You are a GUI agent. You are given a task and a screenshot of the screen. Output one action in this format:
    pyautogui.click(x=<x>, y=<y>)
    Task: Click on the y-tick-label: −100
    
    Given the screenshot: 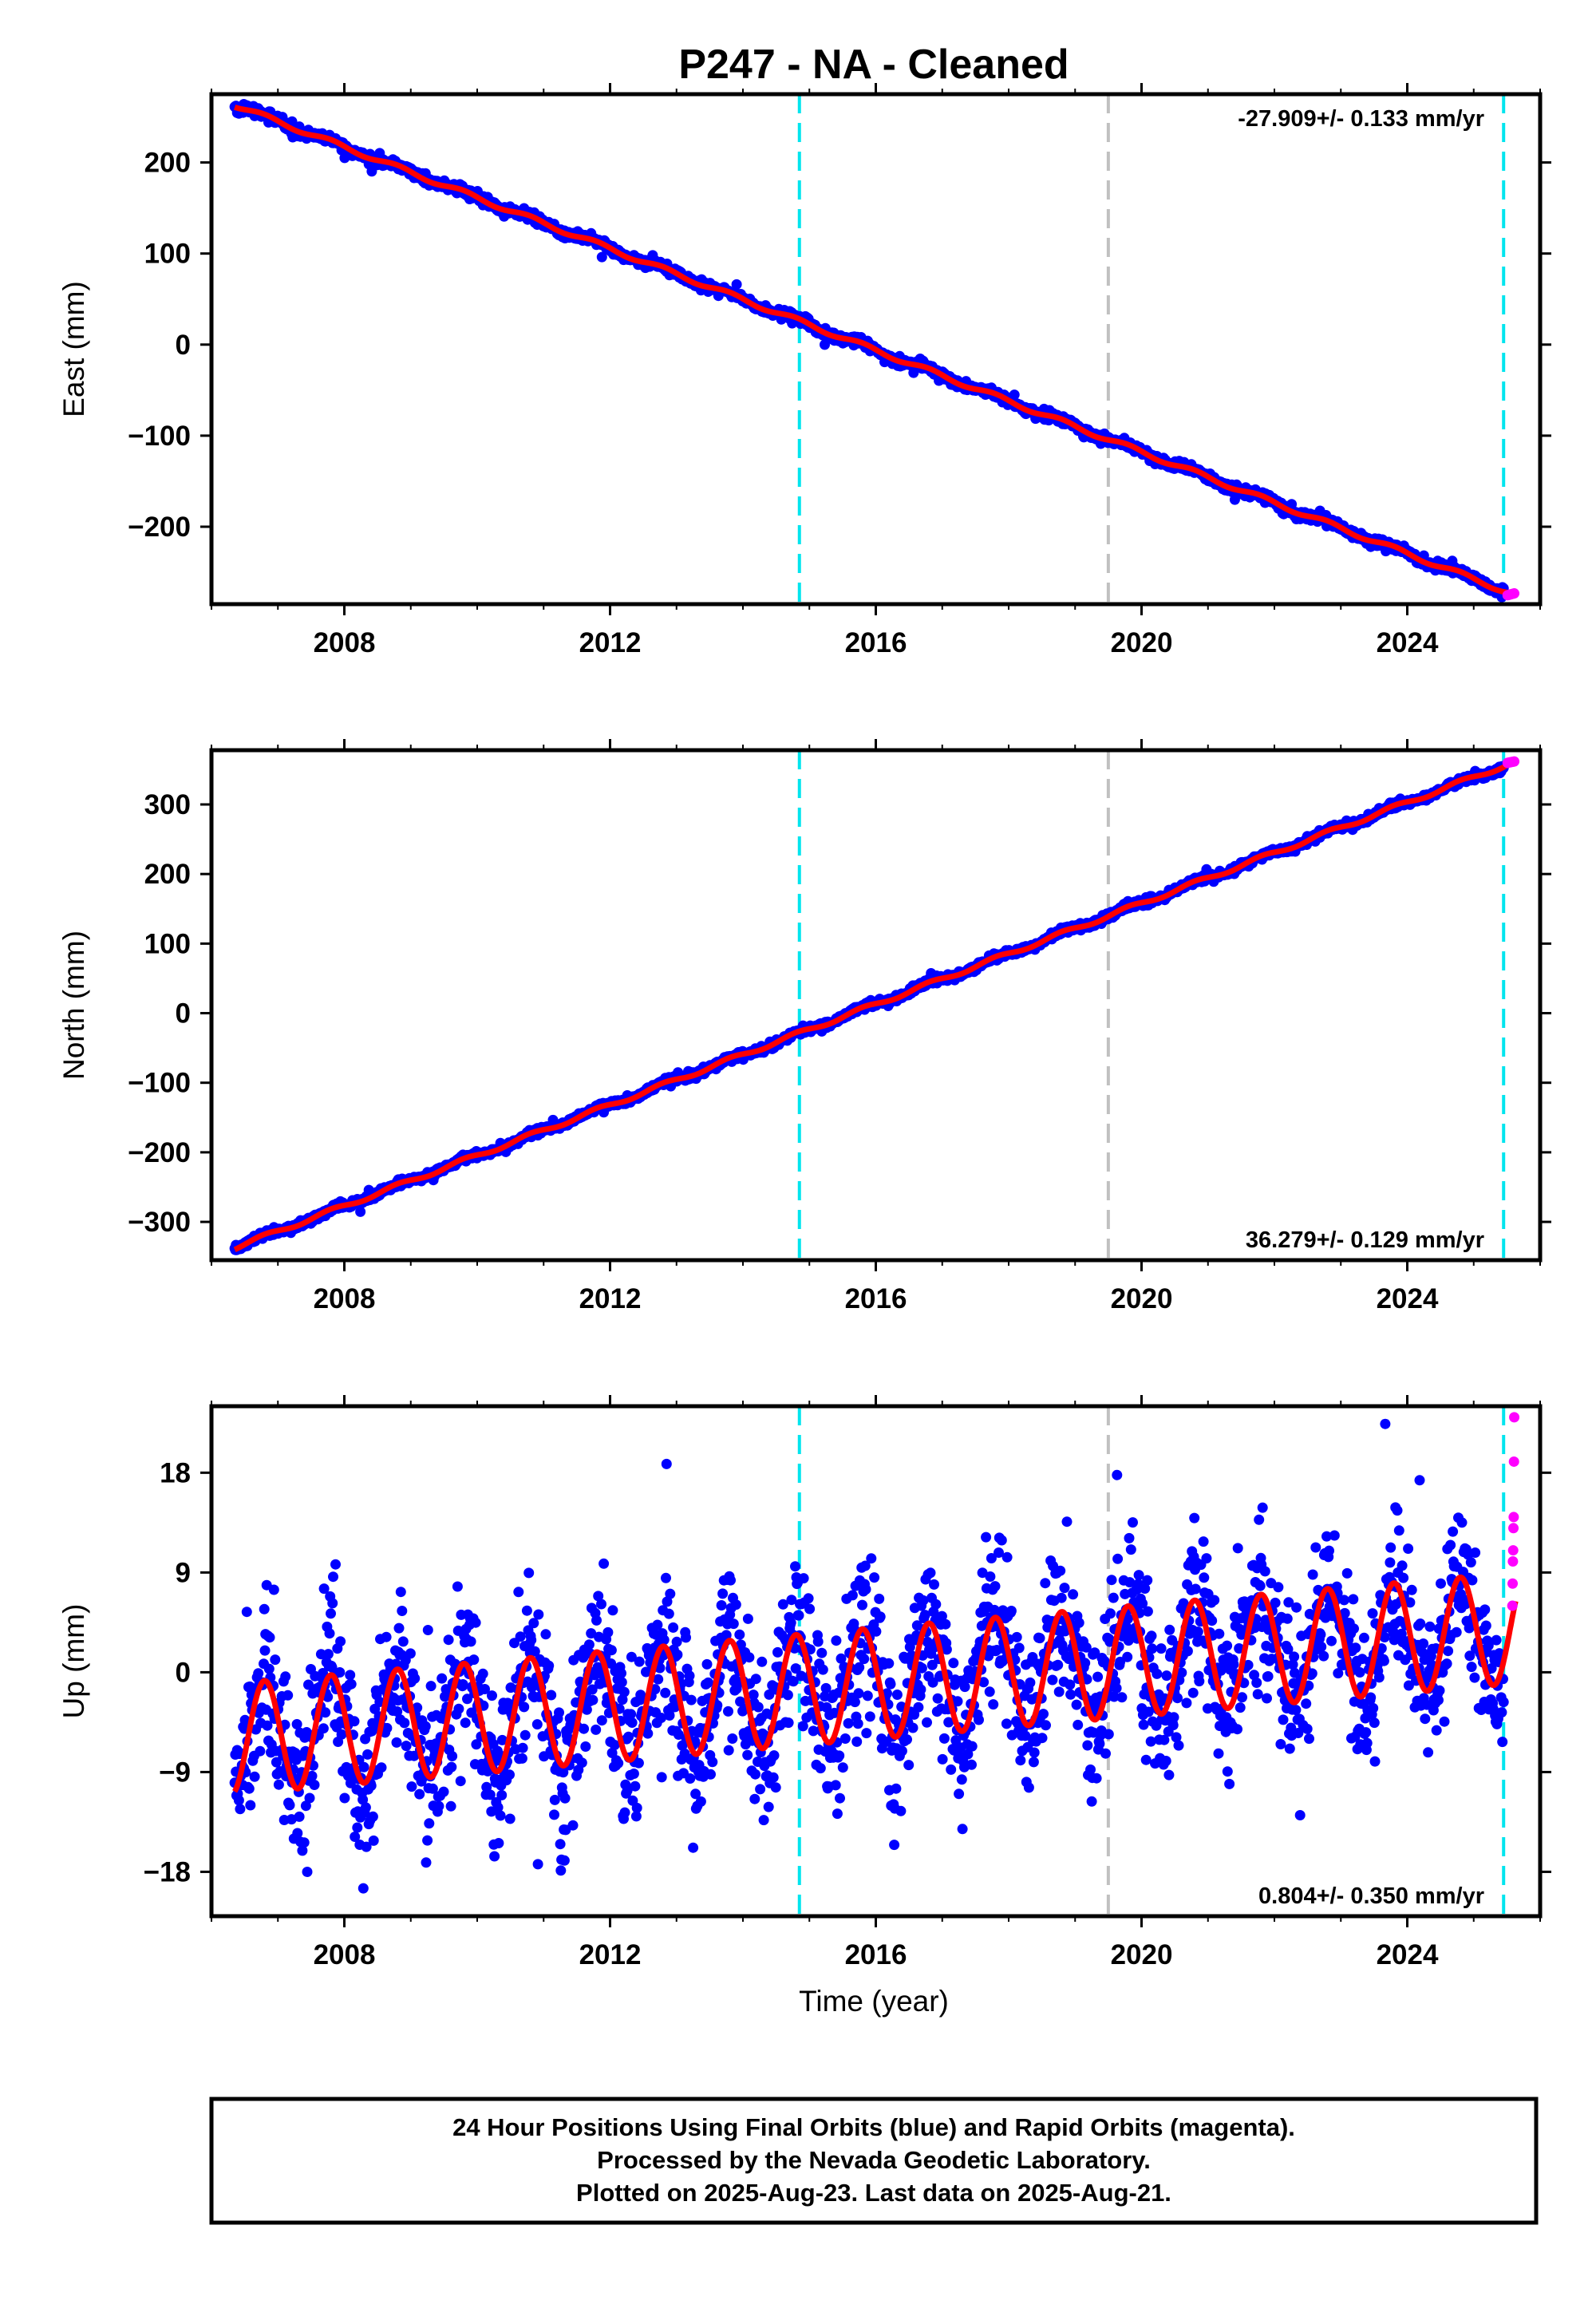 What is the action you would take?
    pyautogui.click(x=159, y=1083)
    